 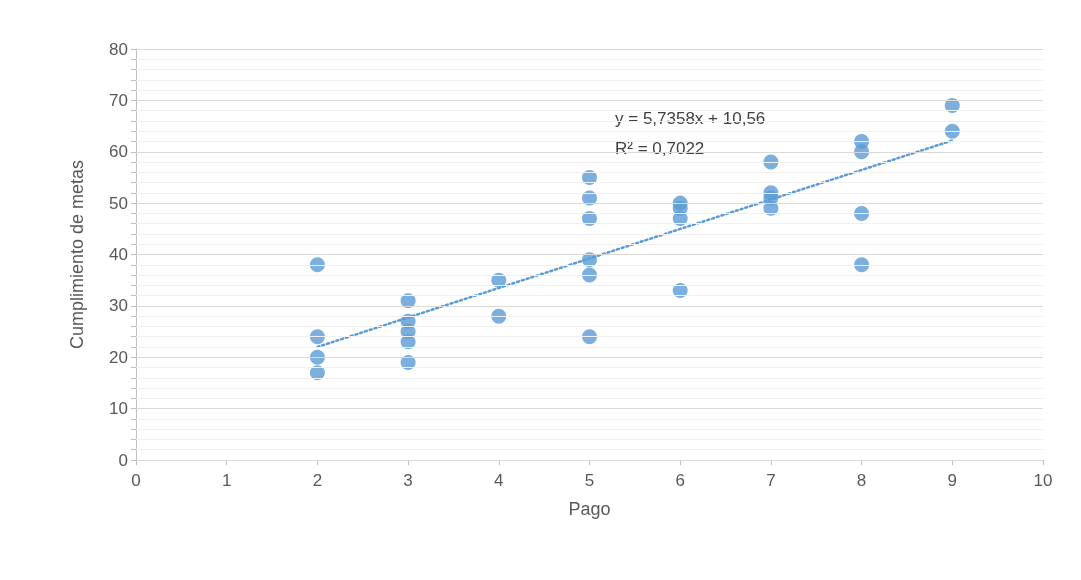 What do you see at coordinates (680, 480) in the screenshot?
I see `x-tick-label: 6` at bounding box center [680, 480].